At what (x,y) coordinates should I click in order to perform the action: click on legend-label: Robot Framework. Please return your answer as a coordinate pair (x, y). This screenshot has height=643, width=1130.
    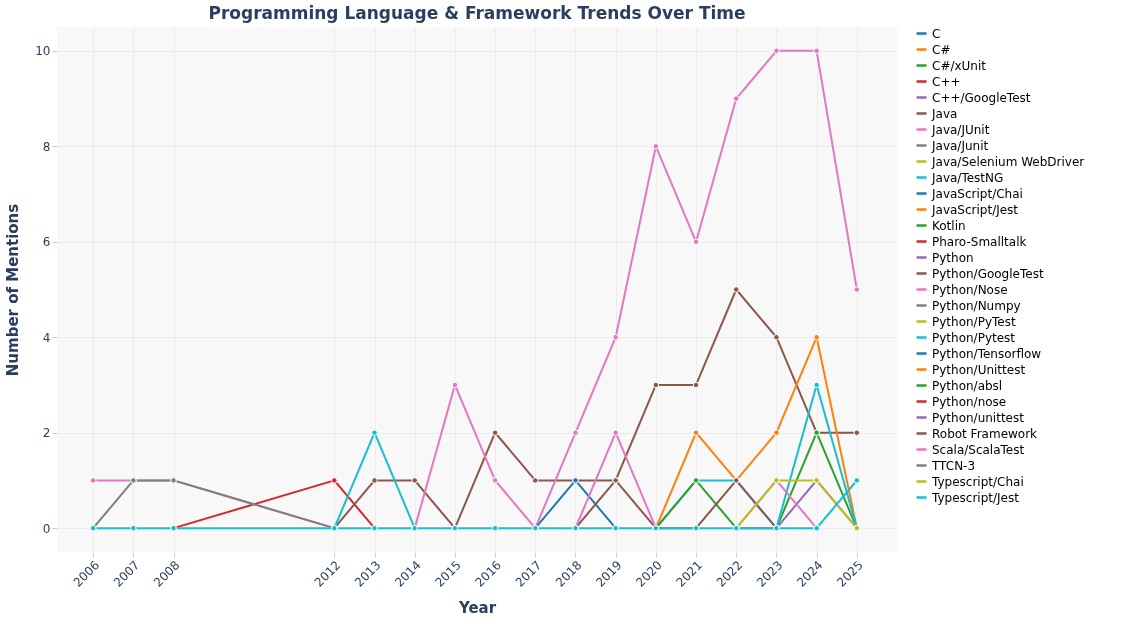
    Looking at the image, I should click on (985, 433).